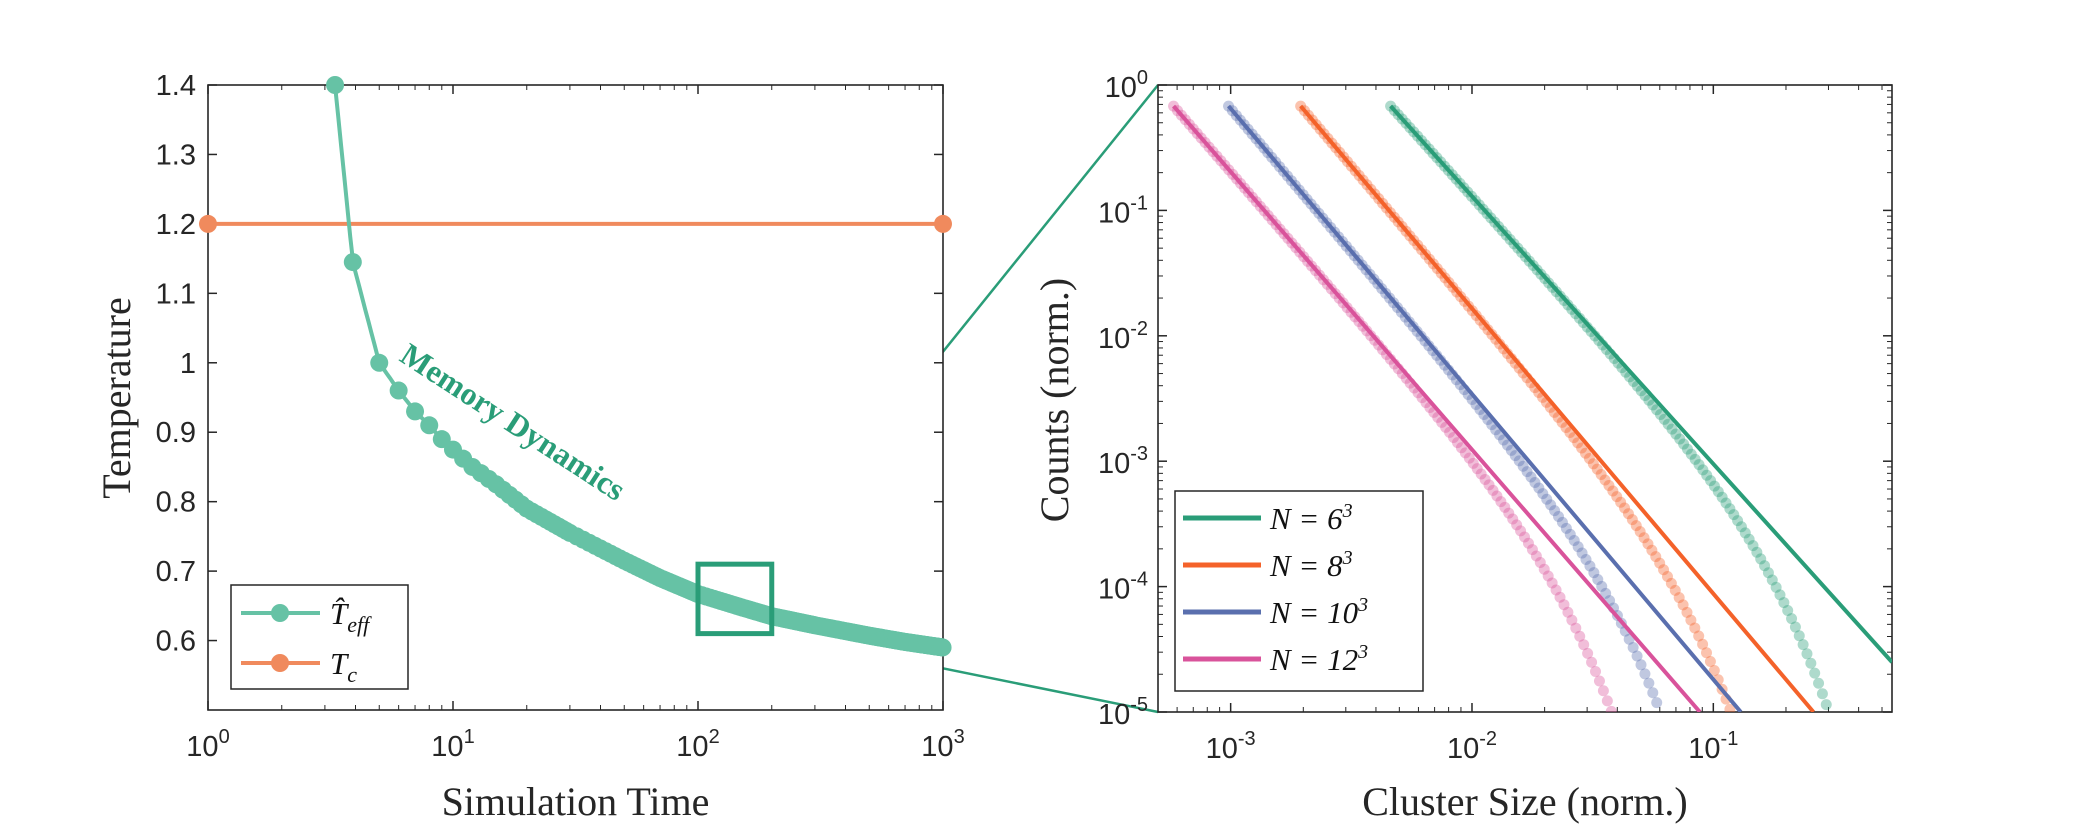  I want to click on legend-label: N = 103, so click(1318, 612).